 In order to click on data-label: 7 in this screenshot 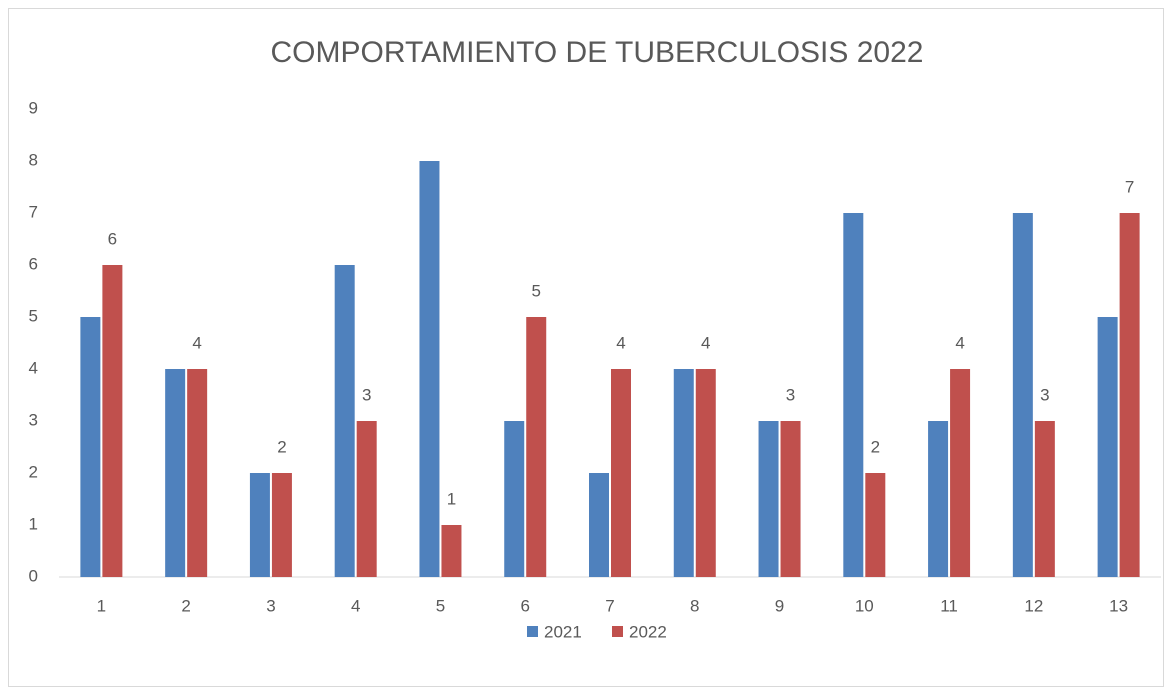, I will do `click(1129, 186)`.